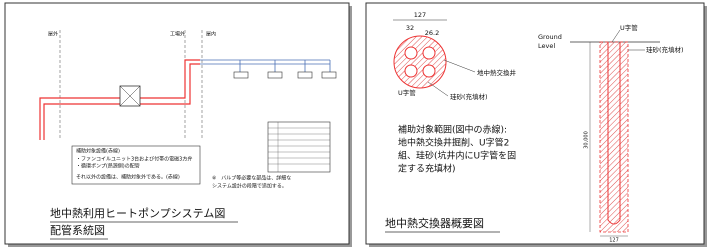  What do you see at coordinates (98, 151) in the screenshot?
I see `box-heading: 補助対象設備(赤線)` at bounding box center [98, 151].